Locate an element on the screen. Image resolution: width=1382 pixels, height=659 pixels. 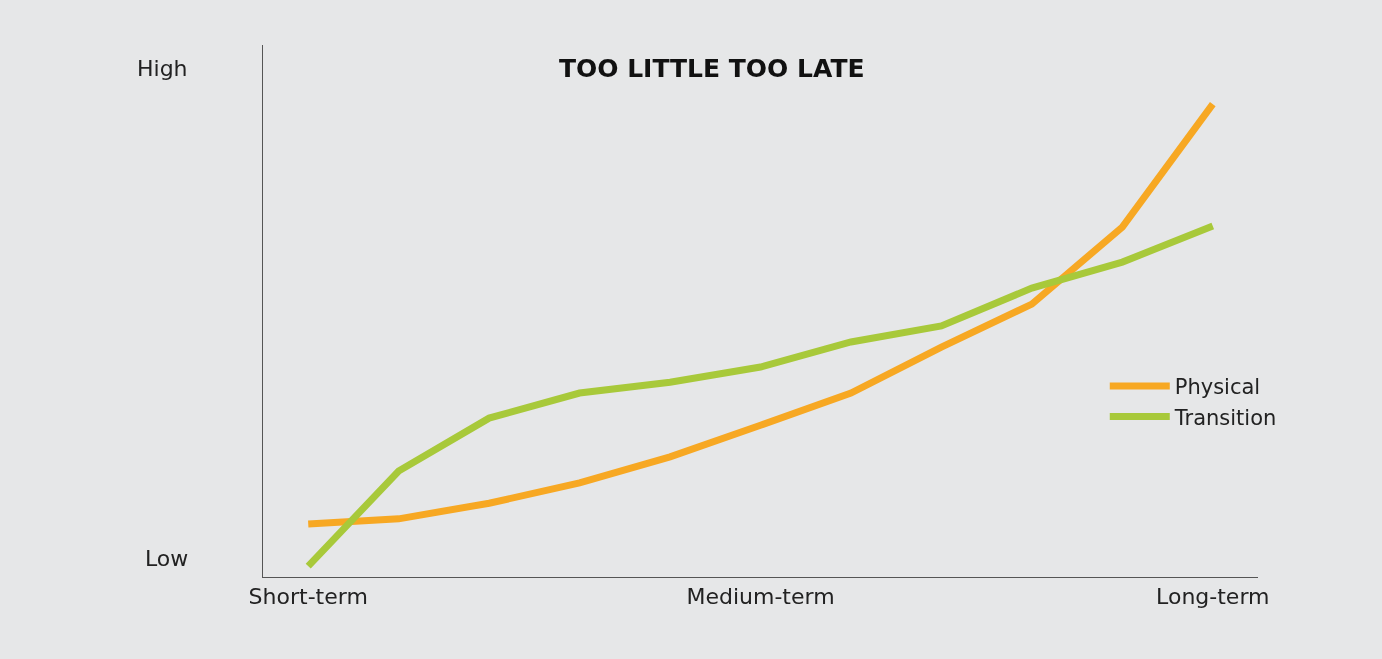
x-tick-label: Long-term is located at coordinates (1213, 597).